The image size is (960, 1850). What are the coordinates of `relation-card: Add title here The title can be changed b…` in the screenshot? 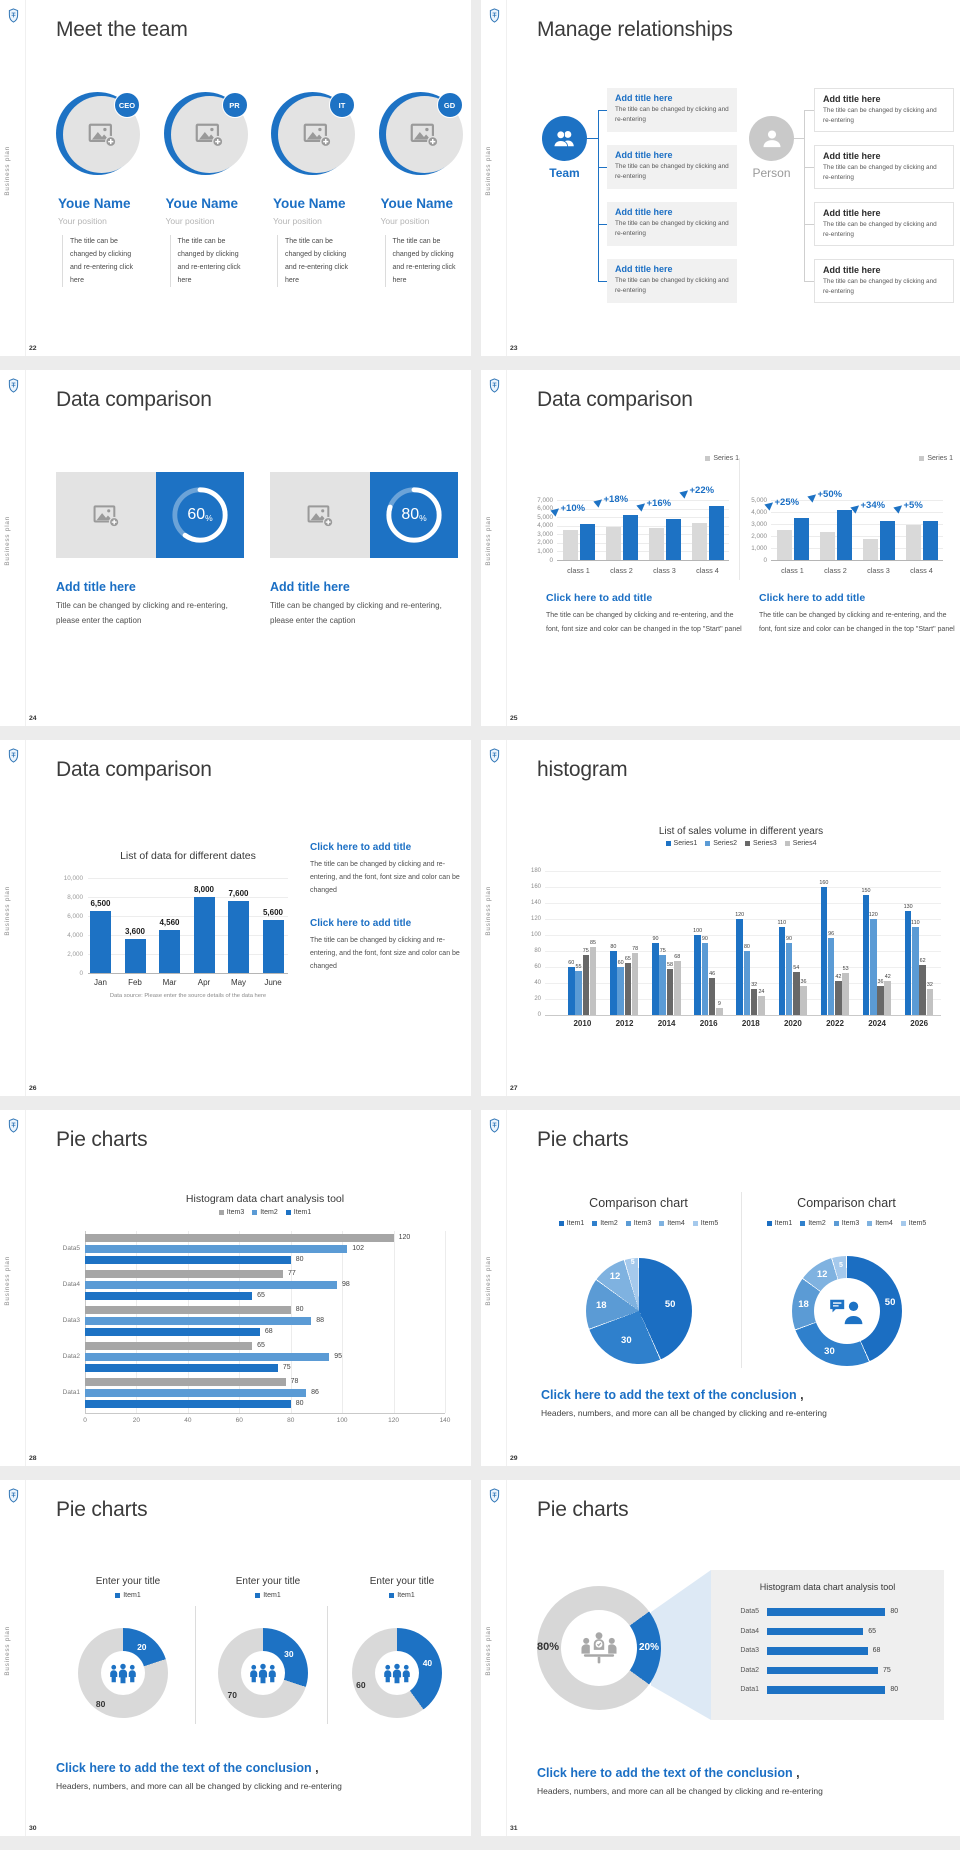 It's located at (672, 224).